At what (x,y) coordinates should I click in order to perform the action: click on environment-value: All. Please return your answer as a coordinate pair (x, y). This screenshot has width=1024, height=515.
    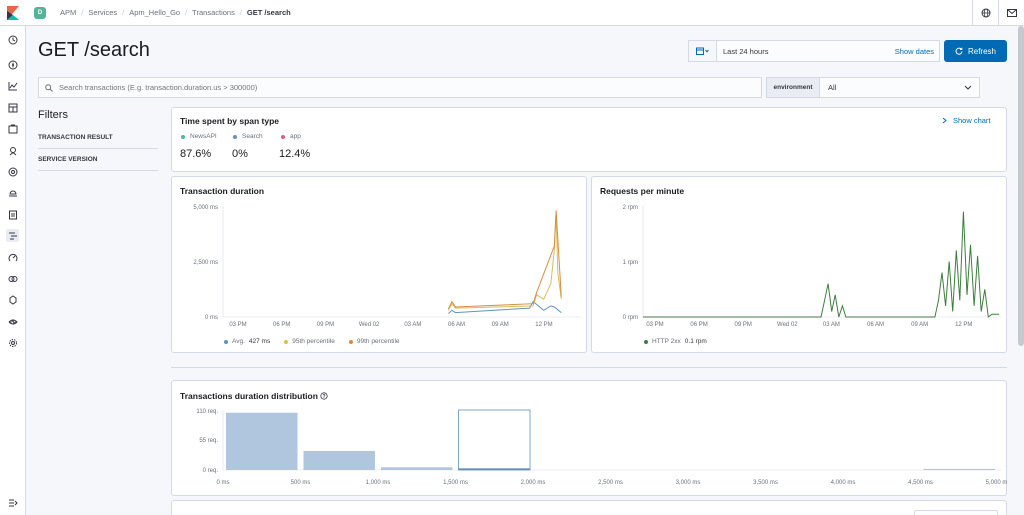
    Looking at the image, I should click on (832, 87).